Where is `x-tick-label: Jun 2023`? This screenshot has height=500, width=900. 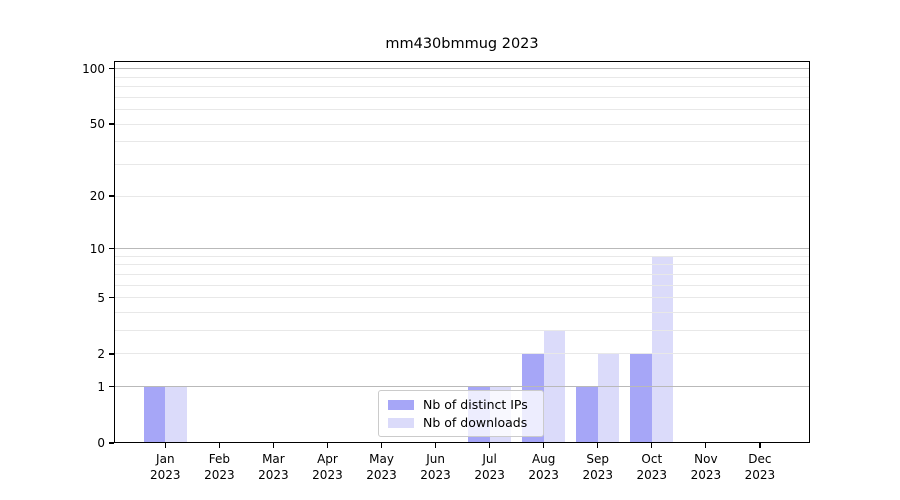 x-tick-label: Jun 2023 is located at coordinates (435, 467).